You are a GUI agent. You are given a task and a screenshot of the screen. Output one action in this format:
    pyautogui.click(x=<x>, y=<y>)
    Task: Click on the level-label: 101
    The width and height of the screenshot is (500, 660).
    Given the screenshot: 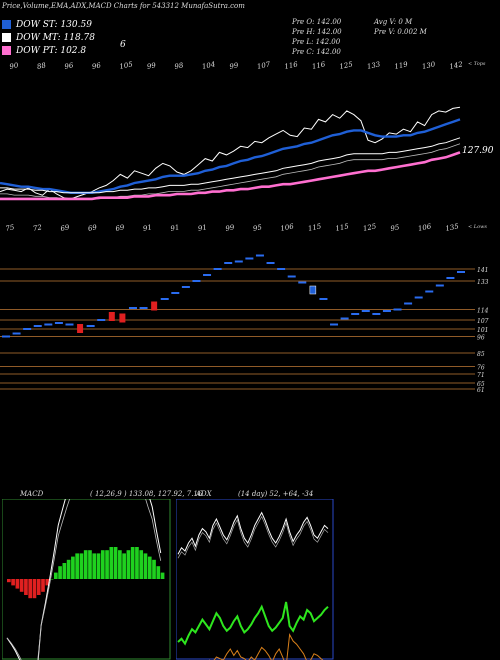 What is the action you would take?
    pyautogui.click(x=482, y=330)
    